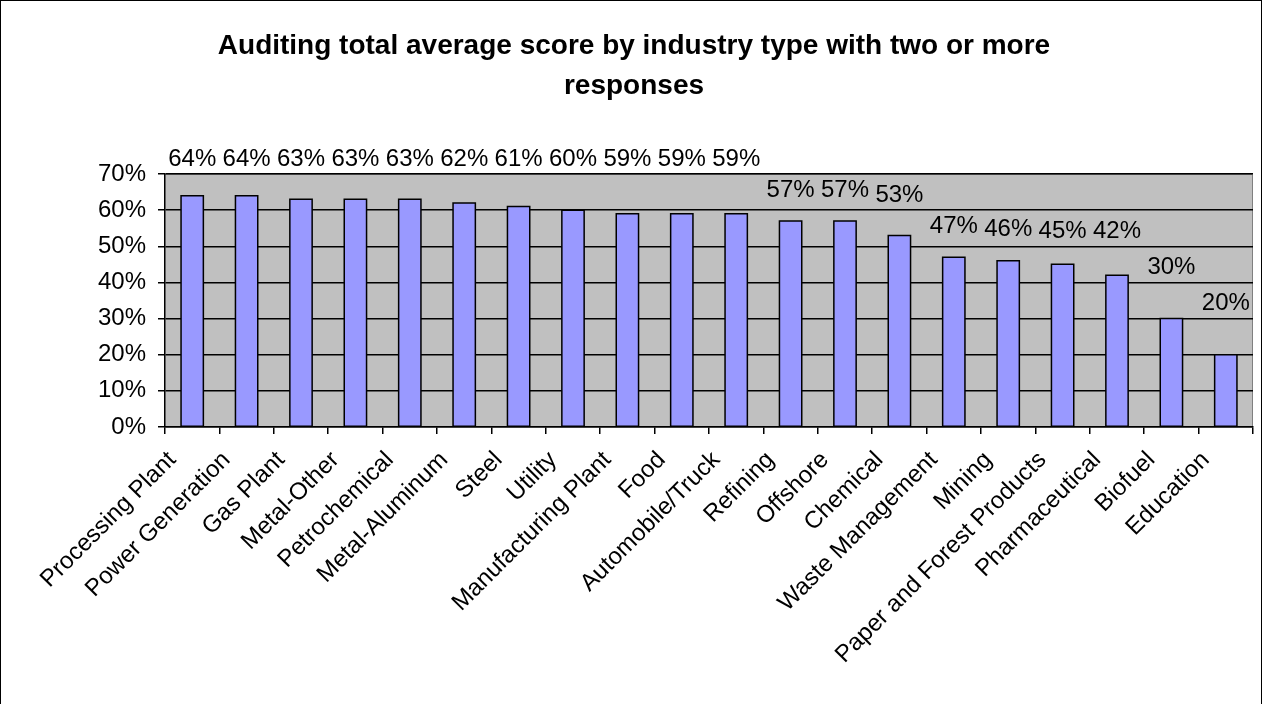  Describe the element at coordinates (128, 425) in the screenshot. I see `y-tick-label: 0%` at that location.